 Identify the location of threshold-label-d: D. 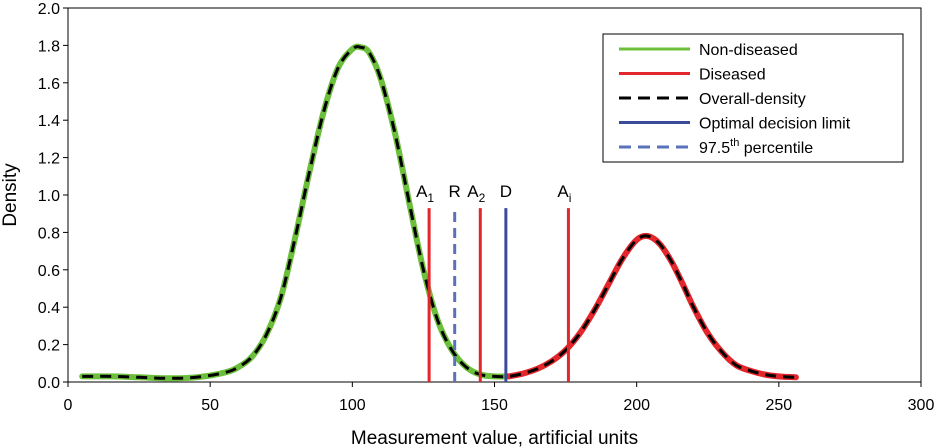
(506, 191).